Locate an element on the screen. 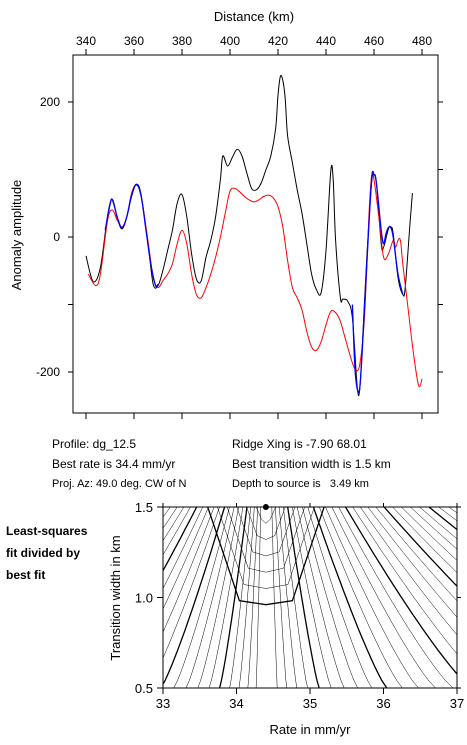 This screenshot has height=745, width=467. ridge-crossing-label: Ridge Xing is -7.90 68.01 is located at coordinates (299, 444).